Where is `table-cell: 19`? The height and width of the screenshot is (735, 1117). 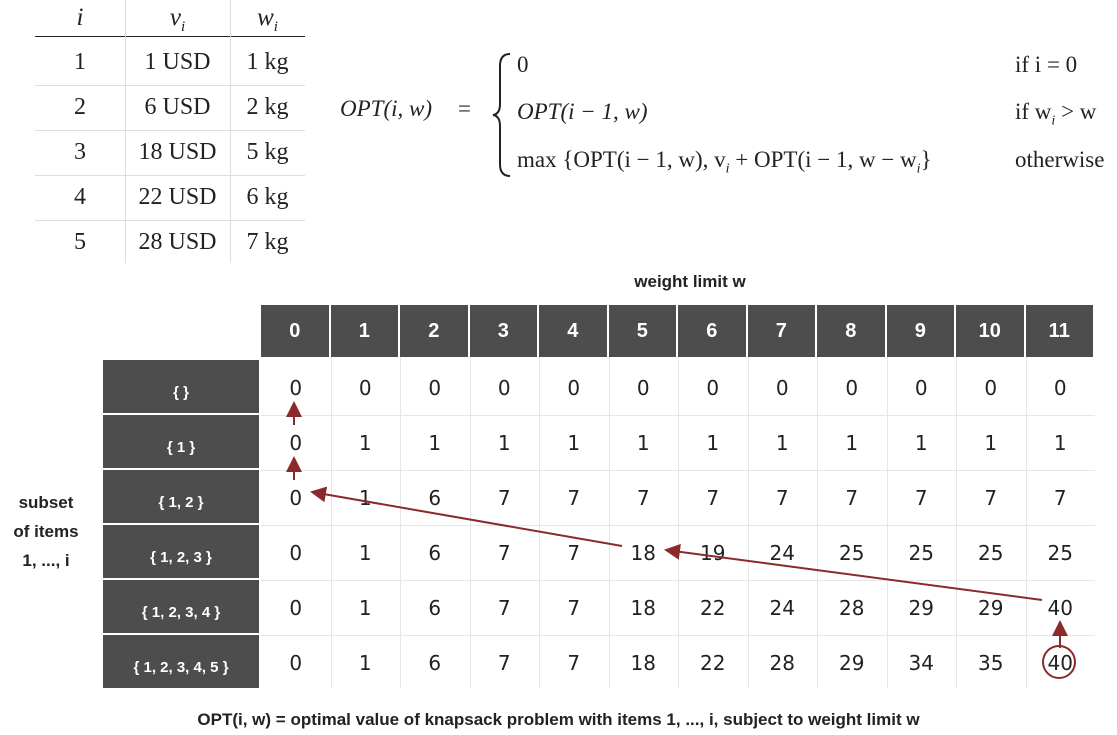
table-cell: 19 is located at coordinates (713, 553).